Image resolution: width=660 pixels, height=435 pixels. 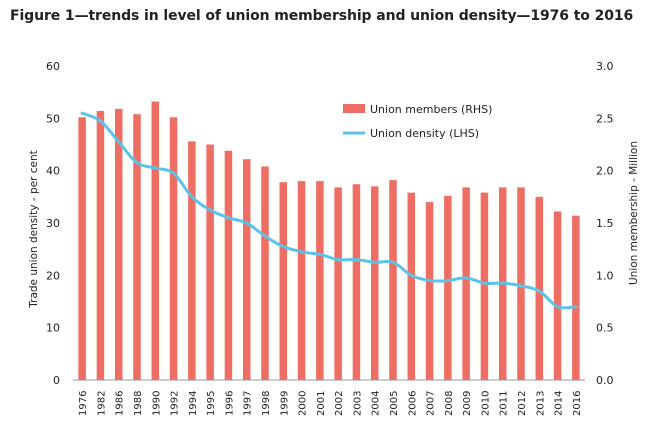 I want to click on x-tick-label: 2006, so click(x=412, y=403).